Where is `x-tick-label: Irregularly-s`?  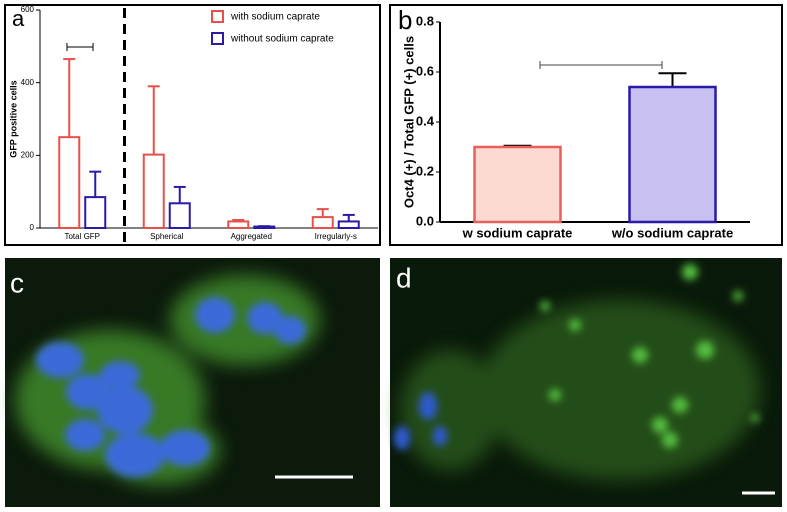 x-tick-label: Irregularly-s is located at coordinates (336, 236).